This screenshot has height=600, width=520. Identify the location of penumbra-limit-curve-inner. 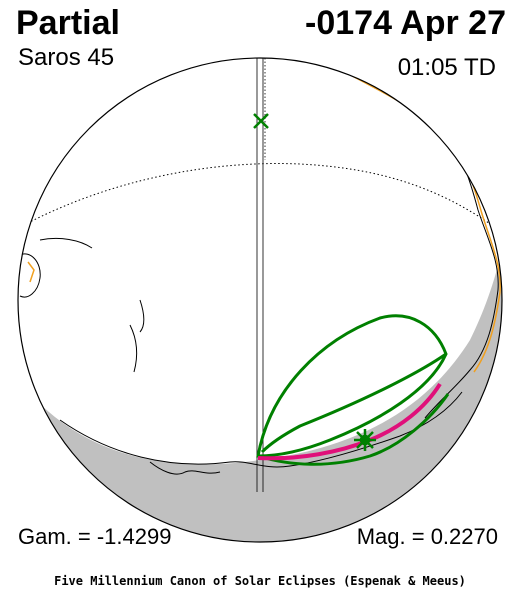
(353, 403).